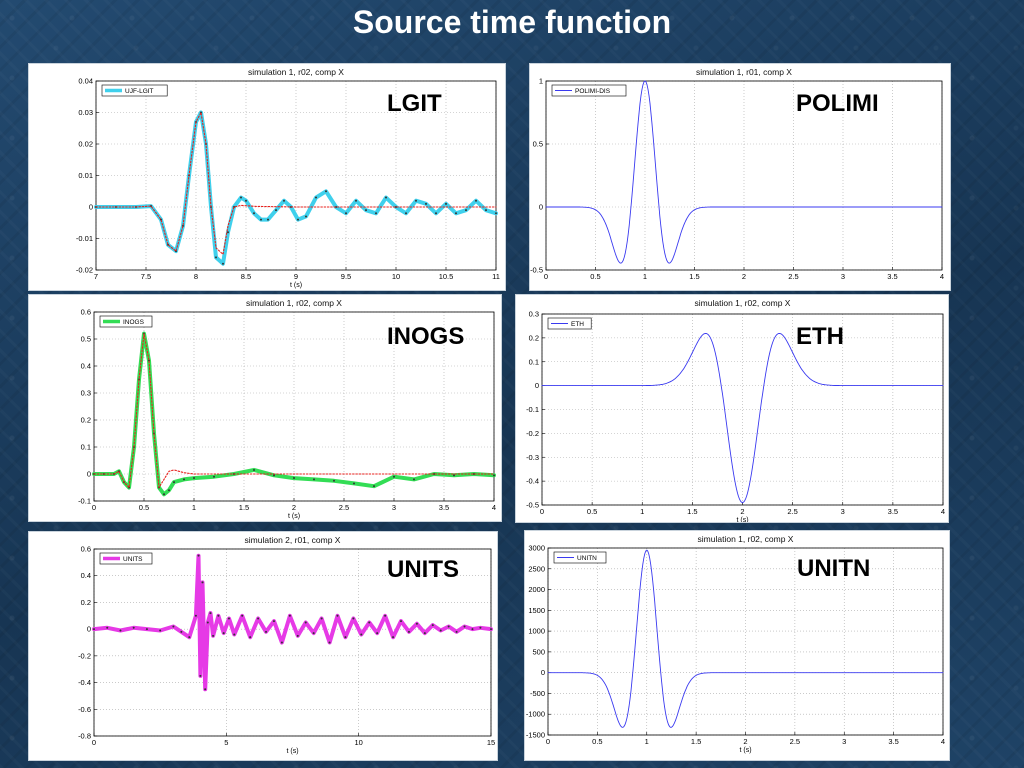 The image size is (1024, 768). I want to click on y-tick-label: 0.6, so click(86, 549).